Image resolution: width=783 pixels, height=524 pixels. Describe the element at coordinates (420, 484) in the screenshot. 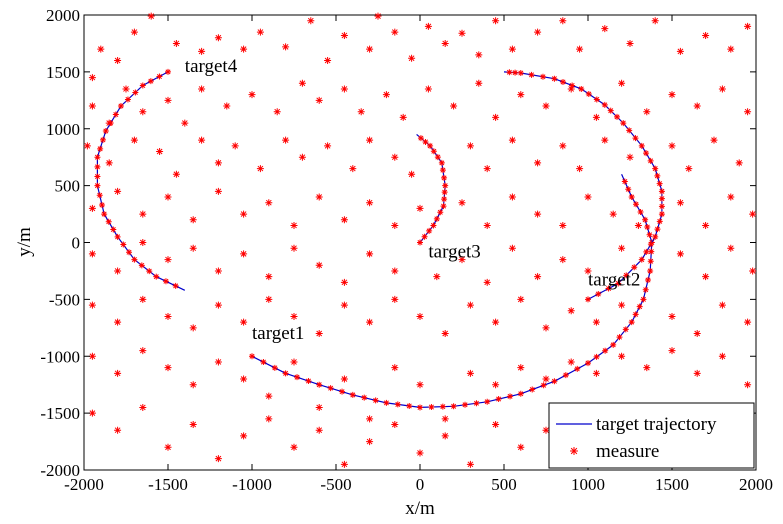

I see `x-tick-label: 0` at that location.